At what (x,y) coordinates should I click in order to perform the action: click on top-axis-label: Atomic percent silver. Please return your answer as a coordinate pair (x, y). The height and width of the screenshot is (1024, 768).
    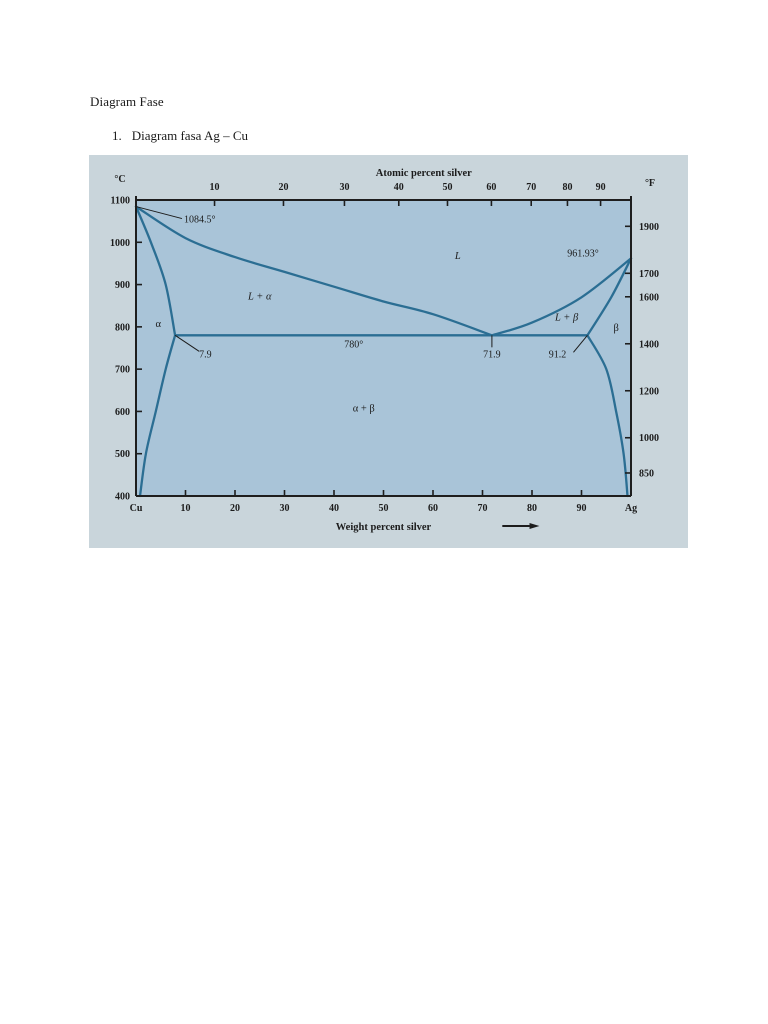
    Looking at the image, I should click on (424, 173).